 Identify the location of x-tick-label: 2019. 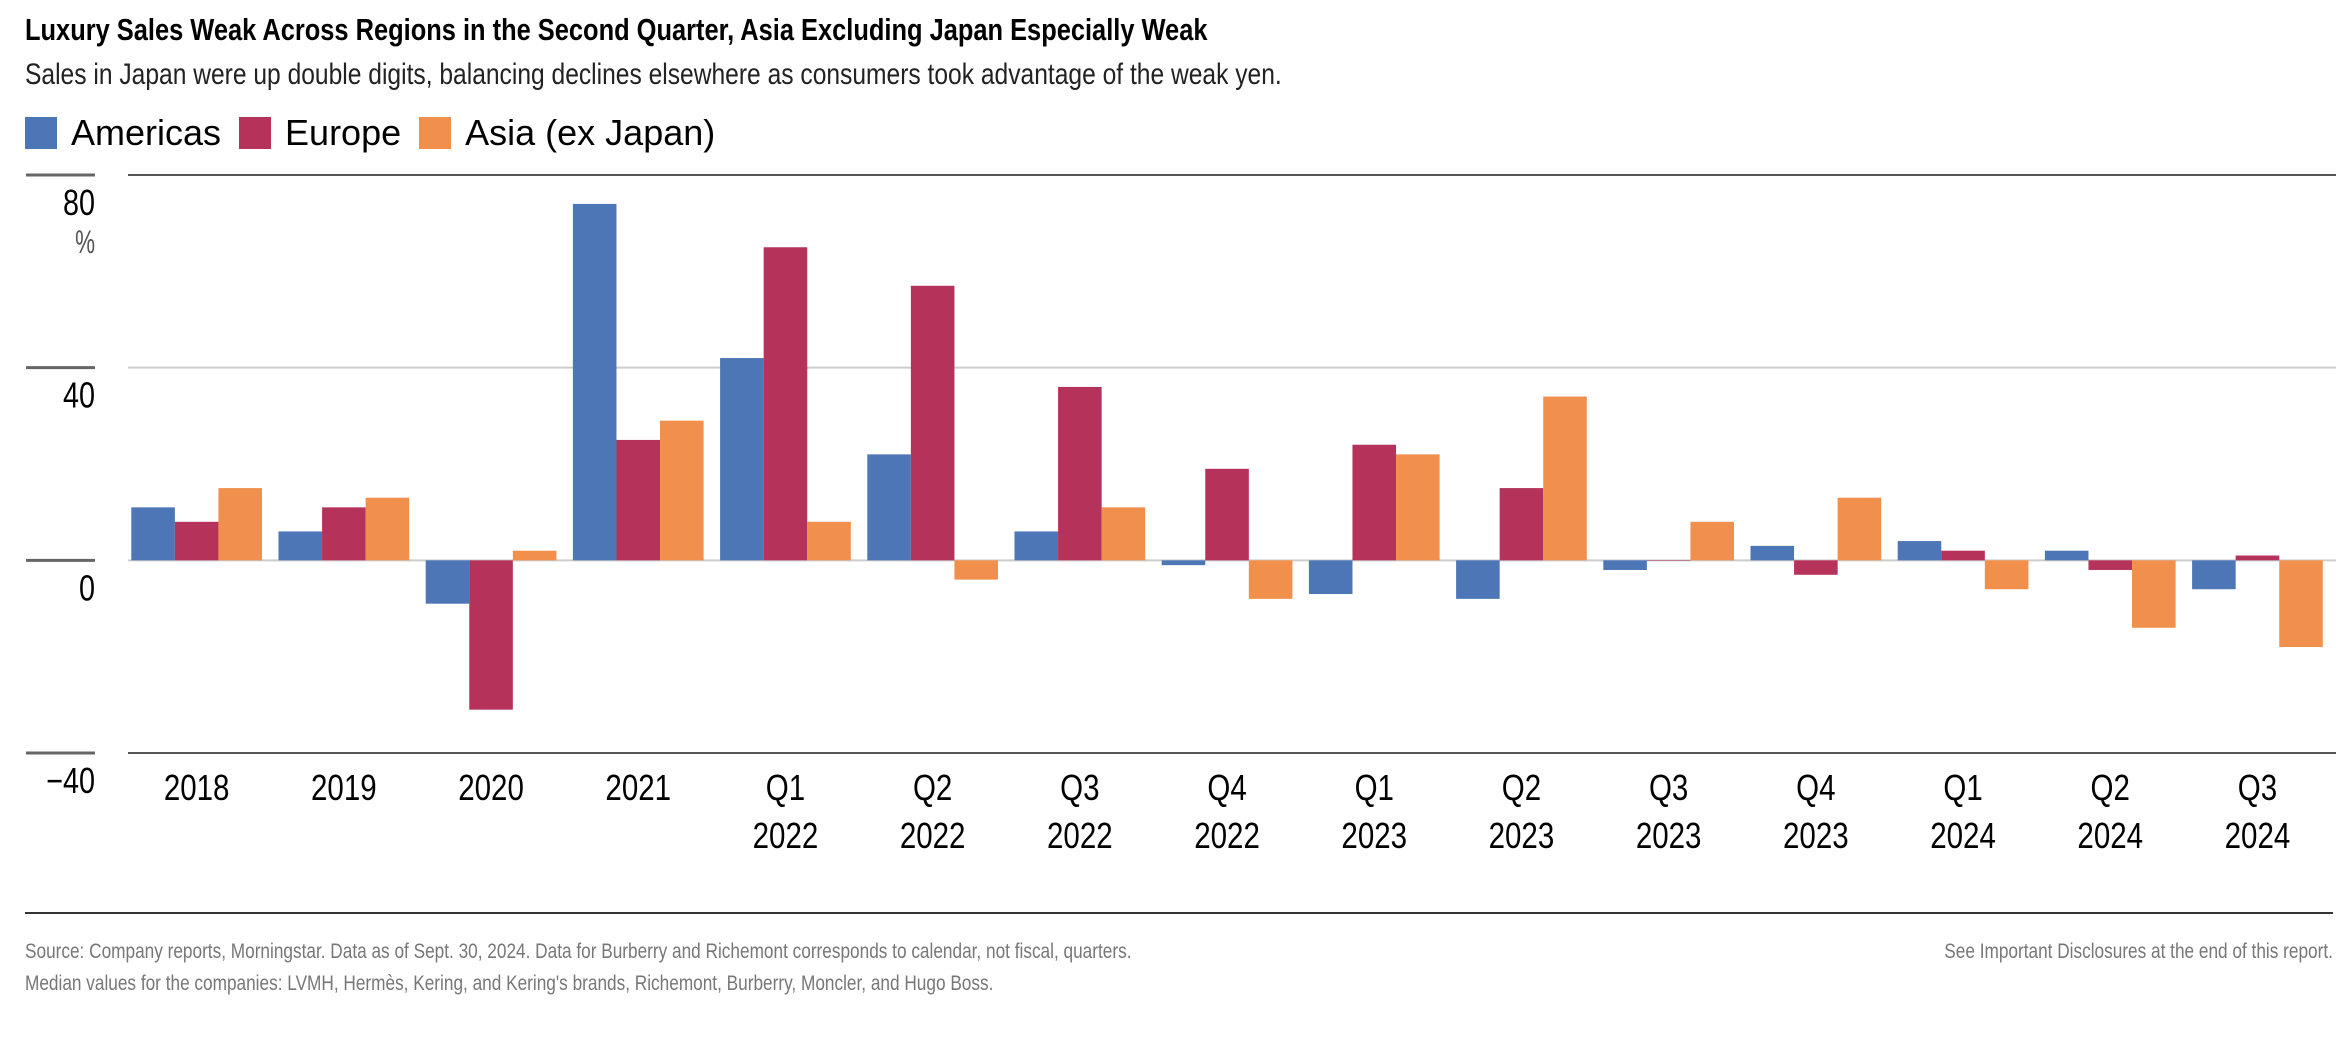
(344, 787).